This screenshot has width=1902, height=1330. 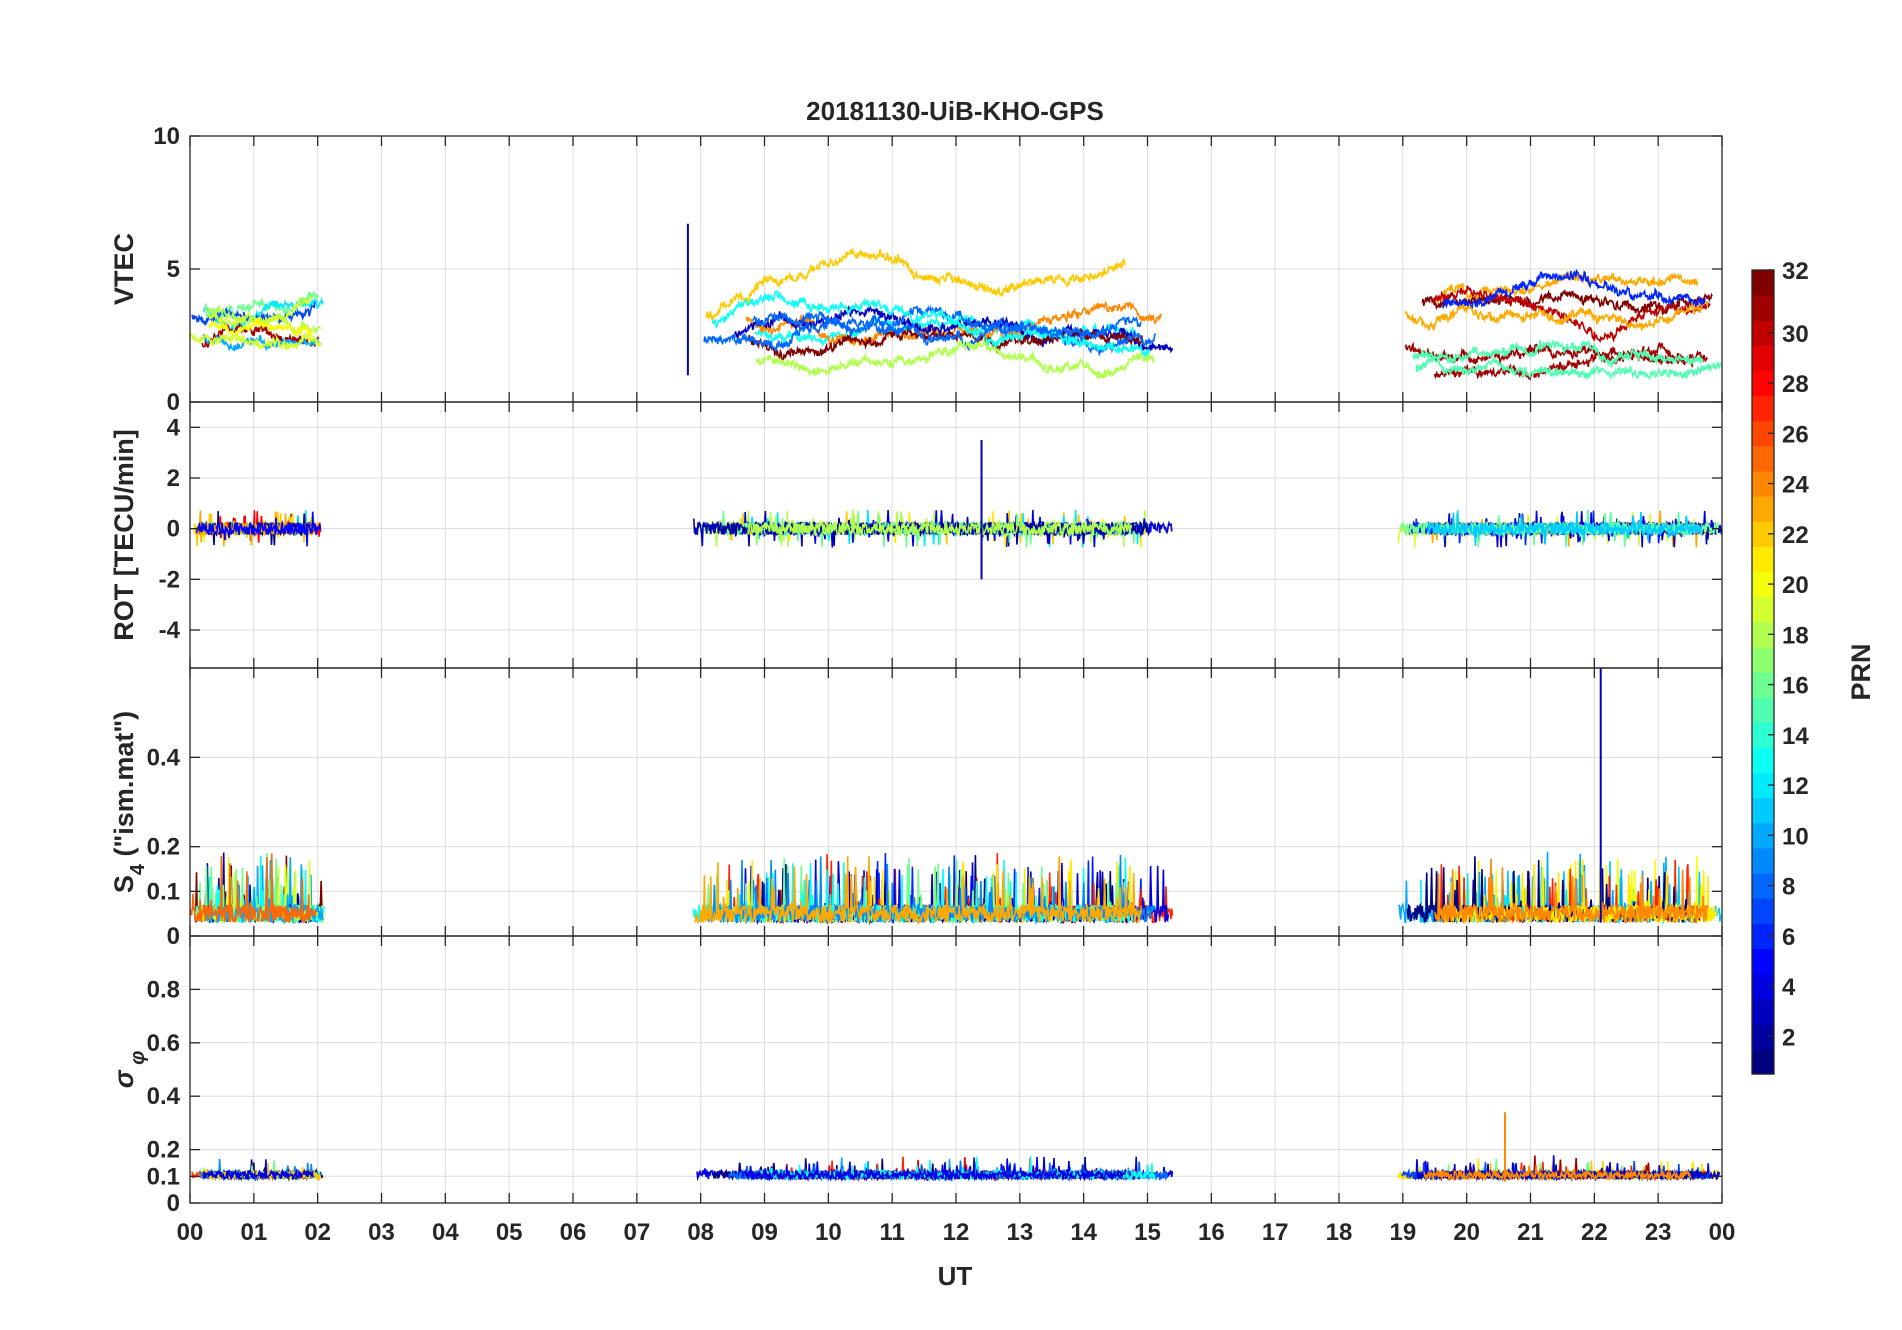 I want to click on colorbar-tick-label: 4, so click(x=1789, y=987).